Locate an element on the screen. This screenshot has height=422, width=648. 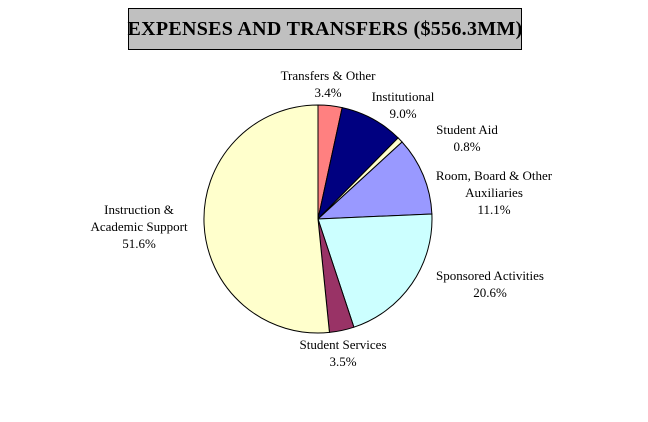
slice-label: Transfers & Other is located at coordinates (328, 75).